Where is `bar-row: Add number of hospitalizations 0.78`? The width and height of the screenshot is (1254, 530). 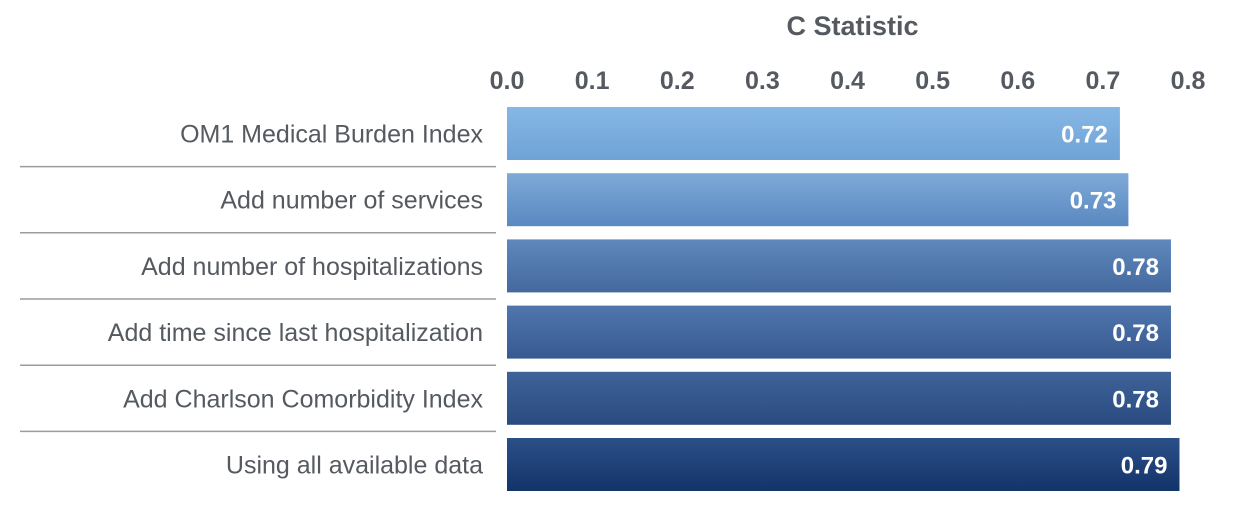 bar-row: Add number of hospitalizations 0.78 is located at coordinates (595, 269).